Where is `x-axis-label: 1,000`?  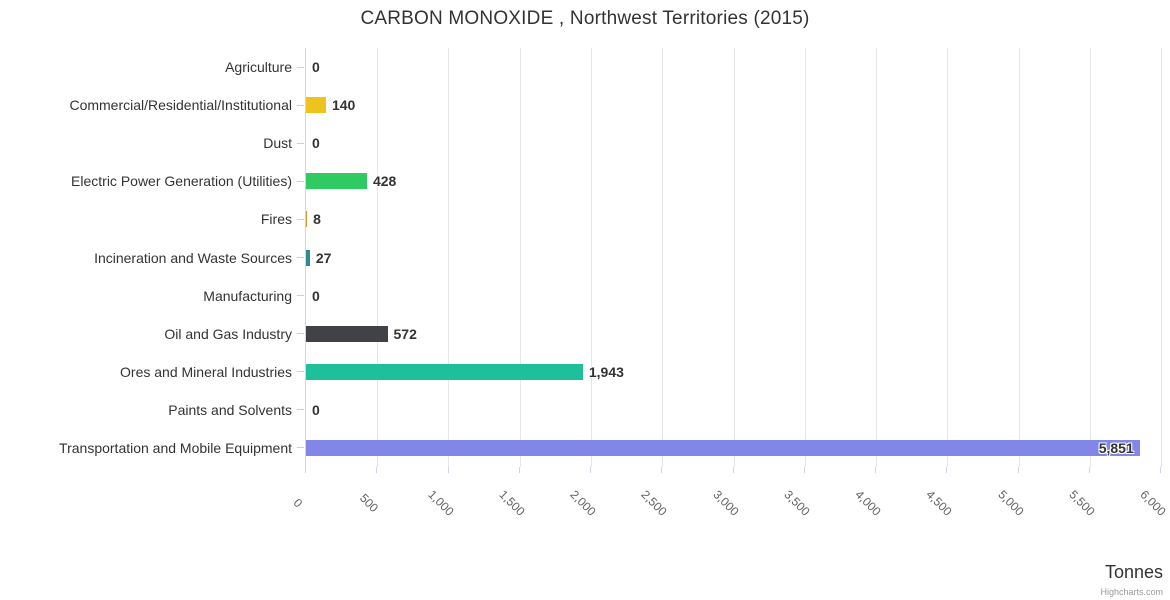
x-axis-label: 1,000 is located at coordinates (440, 503).